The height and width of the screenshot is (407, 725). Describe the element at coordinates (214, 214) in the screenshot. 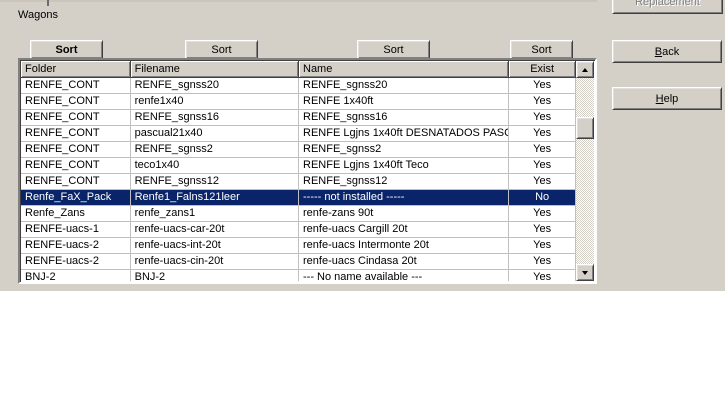

I see `cell-filename: renfe_zans1` at that location.